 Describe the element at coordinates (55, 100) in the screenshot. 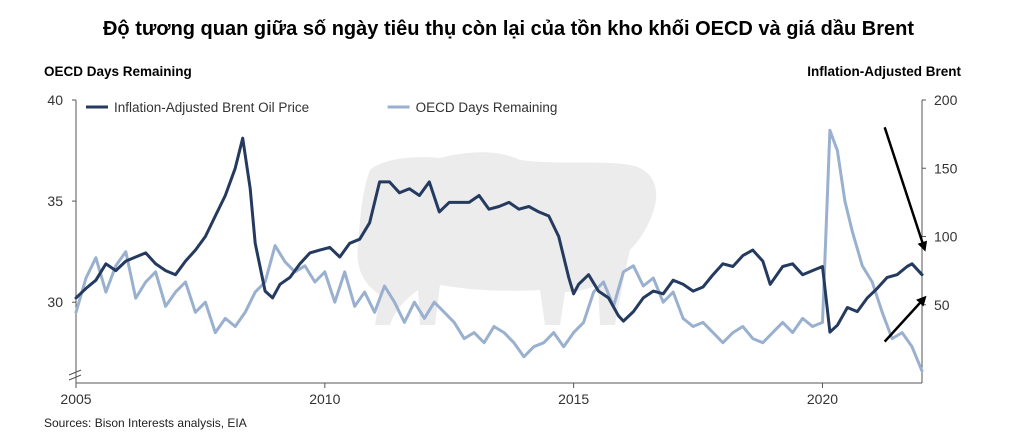

I see `left-tick-label: 40` at that location.